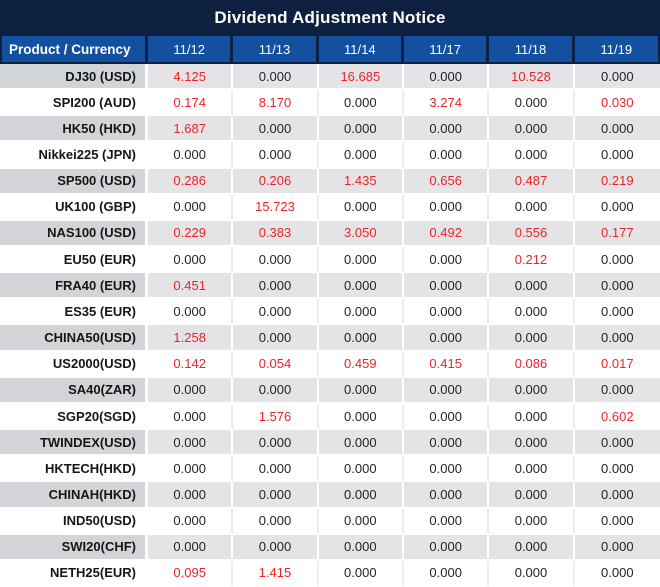 The image size is (660, 587). What do you see at coordinates (191, 103) in the screenshot?
I see `value-cell: 0.174` at bounding box center [191, 103].